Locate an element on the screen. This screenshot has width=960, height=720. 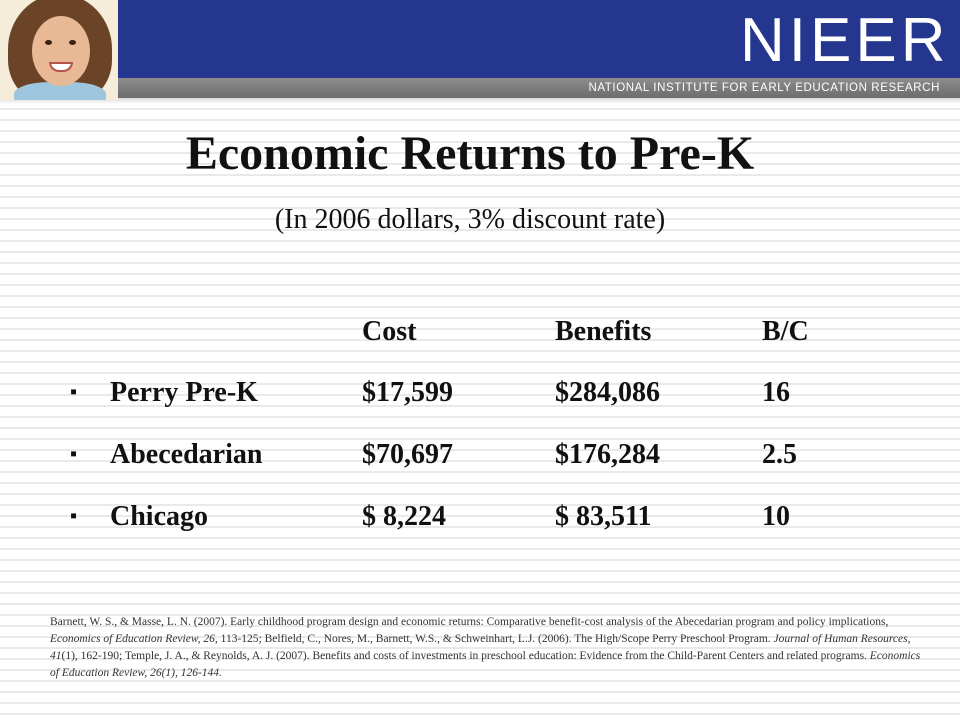
photo-eye-left is located at coordinates (48, 42).